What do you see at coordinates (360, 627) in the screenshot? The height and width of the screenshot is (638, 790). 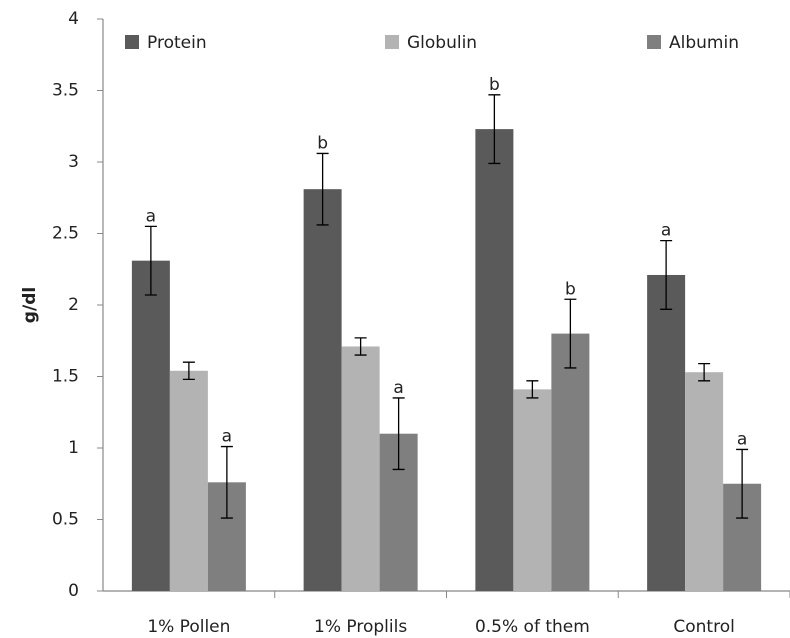 I see `x-tick-label: 1% Proplils` at bounding box center [360, 627].